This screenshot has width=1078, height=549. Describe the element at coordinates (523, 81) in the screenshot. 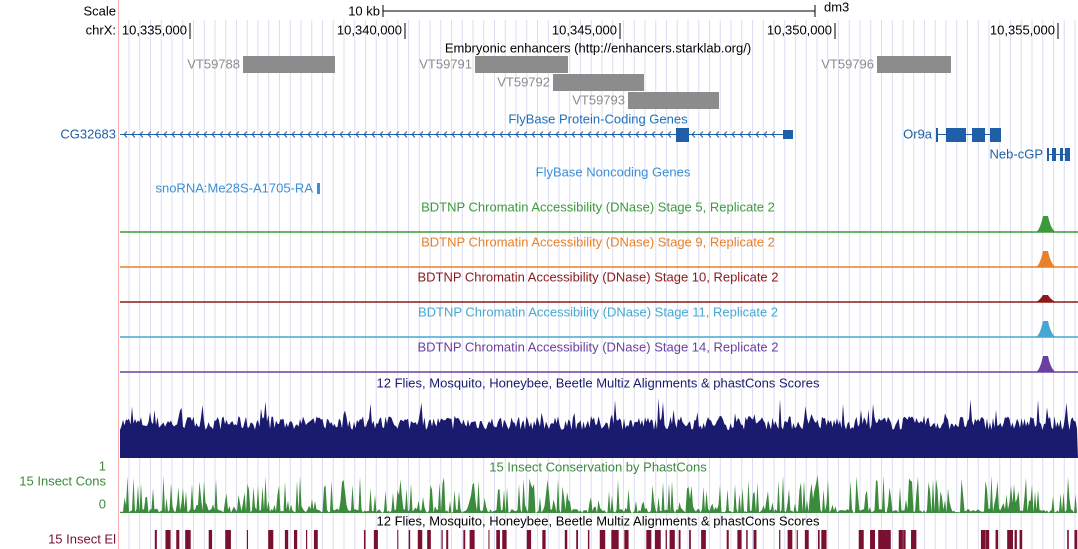

I see `enhancer-label: VT59792` at that location.